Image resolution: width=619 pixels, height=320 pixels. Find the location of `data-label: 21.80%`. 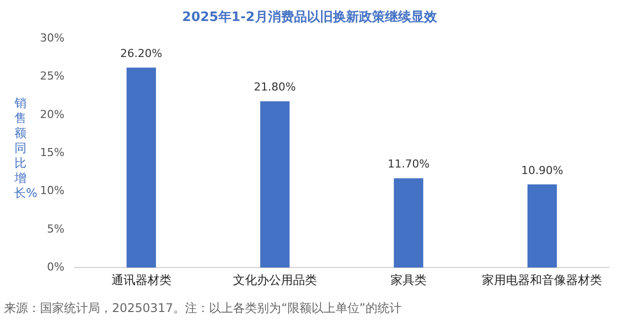

data-label: 21.80% is located at coordinates (275, 87).